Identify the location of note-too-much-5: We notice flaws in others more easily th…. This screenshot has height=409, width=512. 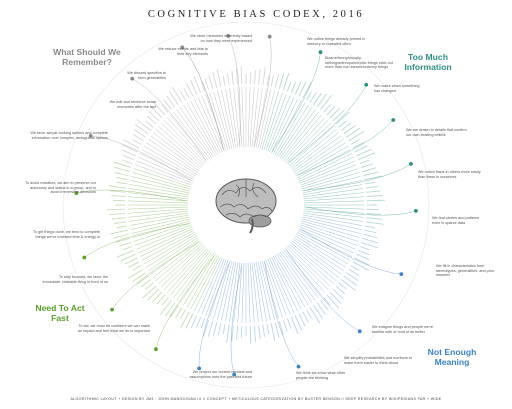
(449, 174).